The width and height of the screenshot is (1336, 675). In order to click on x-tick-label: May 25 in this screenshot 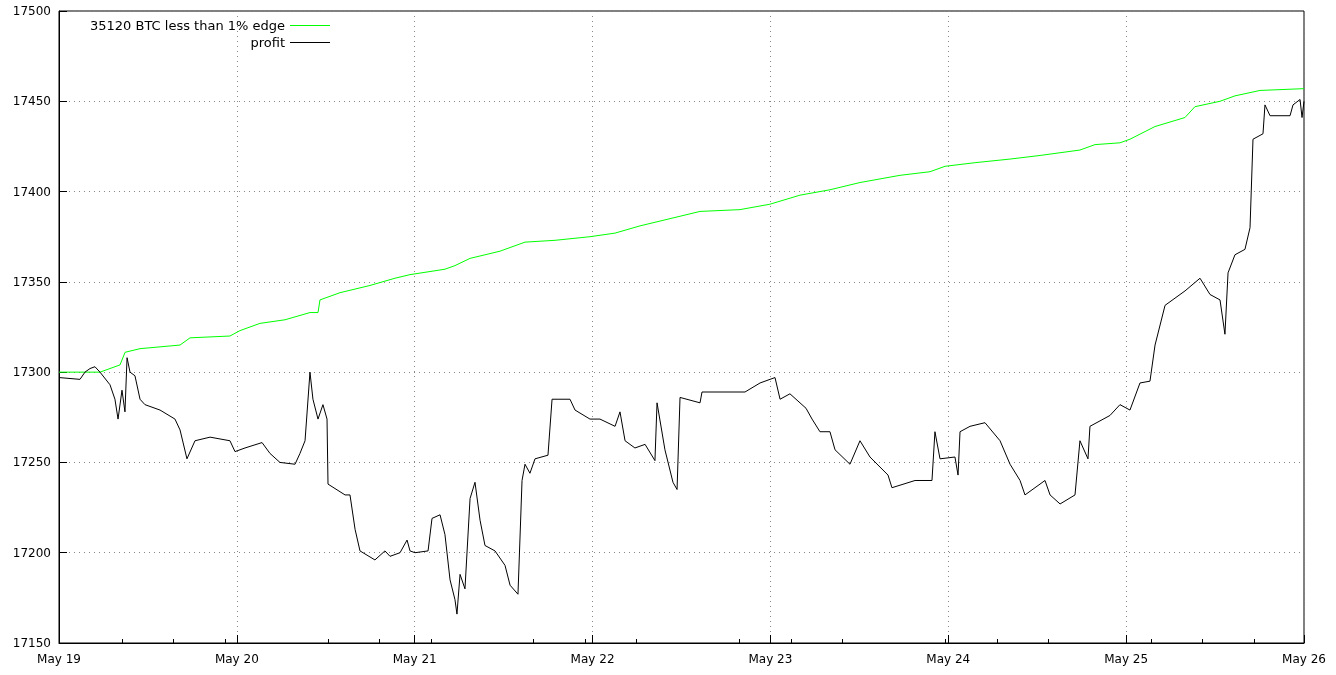, I will do `click(1126, 659)`.